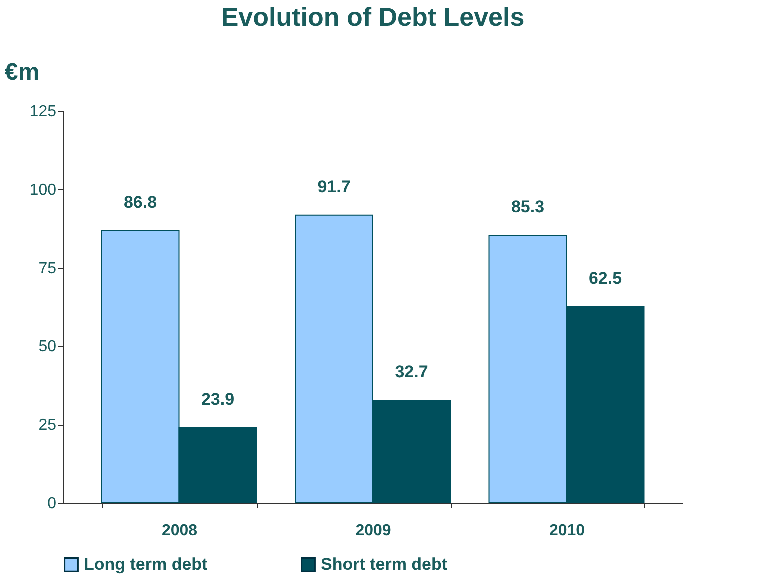 Image resolution: width=769 pixels, height=576 pixels. Describe the element at coordinates (411, 372) in the screenshot. I see `data-label: 32.7` at that location.